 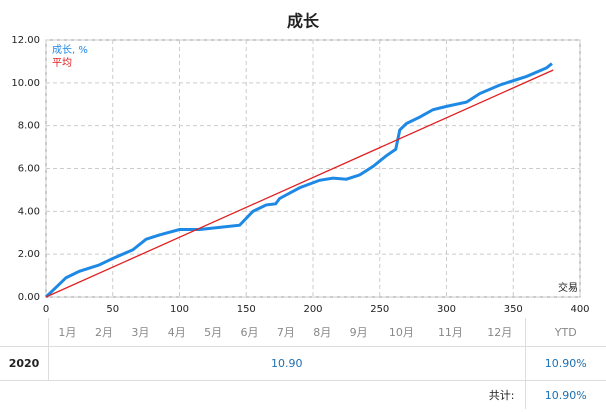 I want to click on table-cell: 12月, so click(x=500, y=332).